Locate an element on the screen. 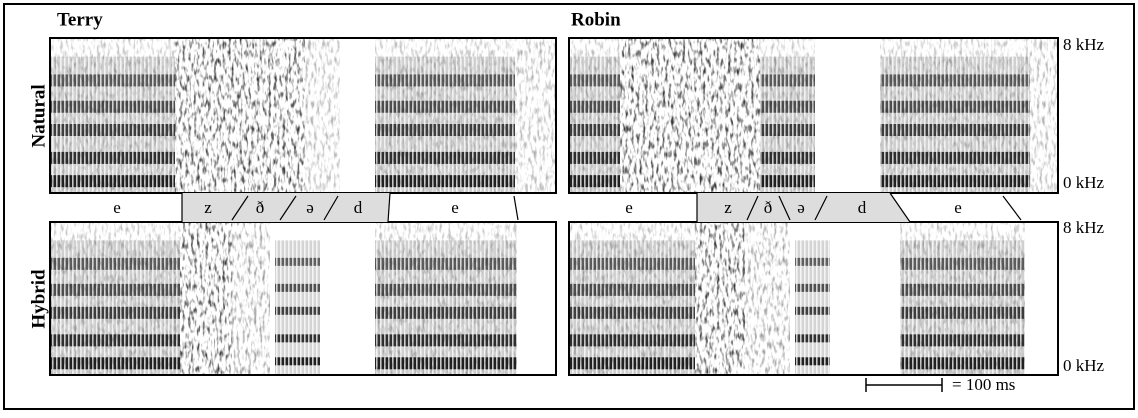 The height and width of the screenshot is (418, 1138). scale-label: = 100 ms is located at coordinates (983, 384).